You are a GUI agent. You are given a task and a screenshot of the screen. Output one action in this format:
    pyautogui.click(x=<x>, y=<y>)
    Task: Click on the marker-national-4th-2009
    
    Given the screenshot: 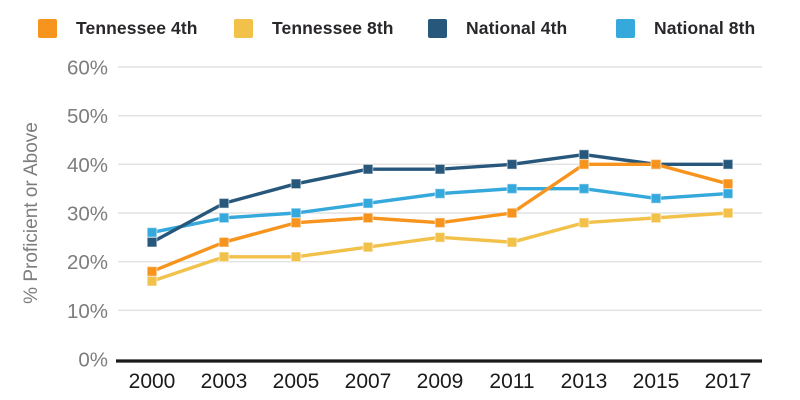 What is the action you would take?
    pyautogui.click(x=440, y=169)
    